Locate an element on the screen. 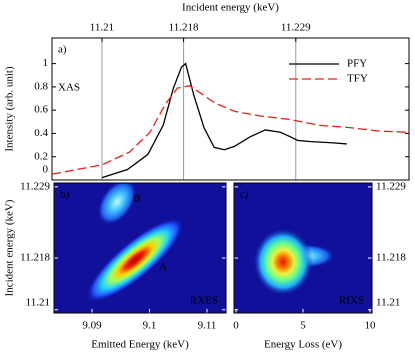 The height and width of the screenshot is (354, 415). panel-label: b) is located at coordinates (65, 195).